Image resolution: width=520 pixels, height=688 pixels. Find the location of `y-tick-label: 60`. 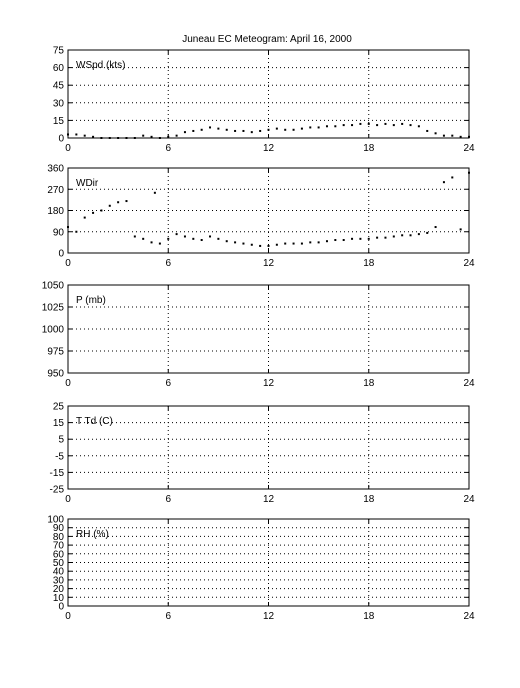

y-tick-label: 60 is located at coordinates (59, 68).